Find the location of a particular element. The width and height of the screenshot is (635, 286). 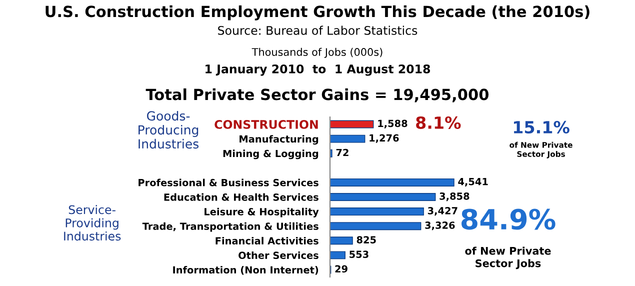

data-label: 72 is located at coordinates (342, 152).